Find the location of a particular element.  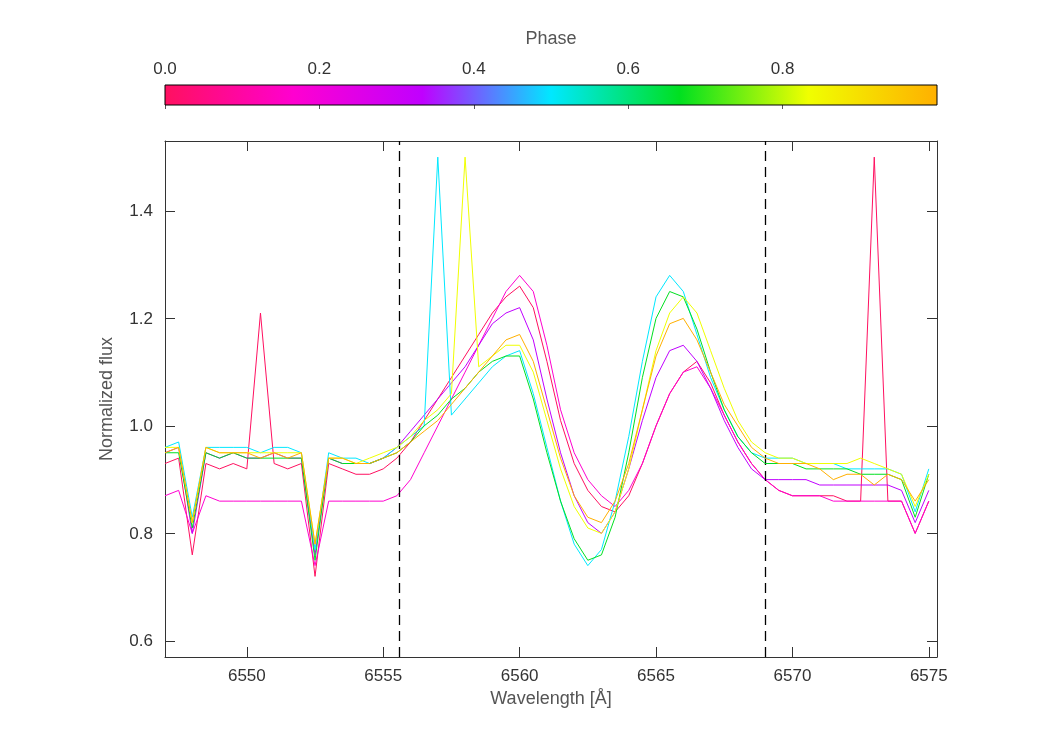

x-tick-label: 6550 is located at coordinates (246, 675).